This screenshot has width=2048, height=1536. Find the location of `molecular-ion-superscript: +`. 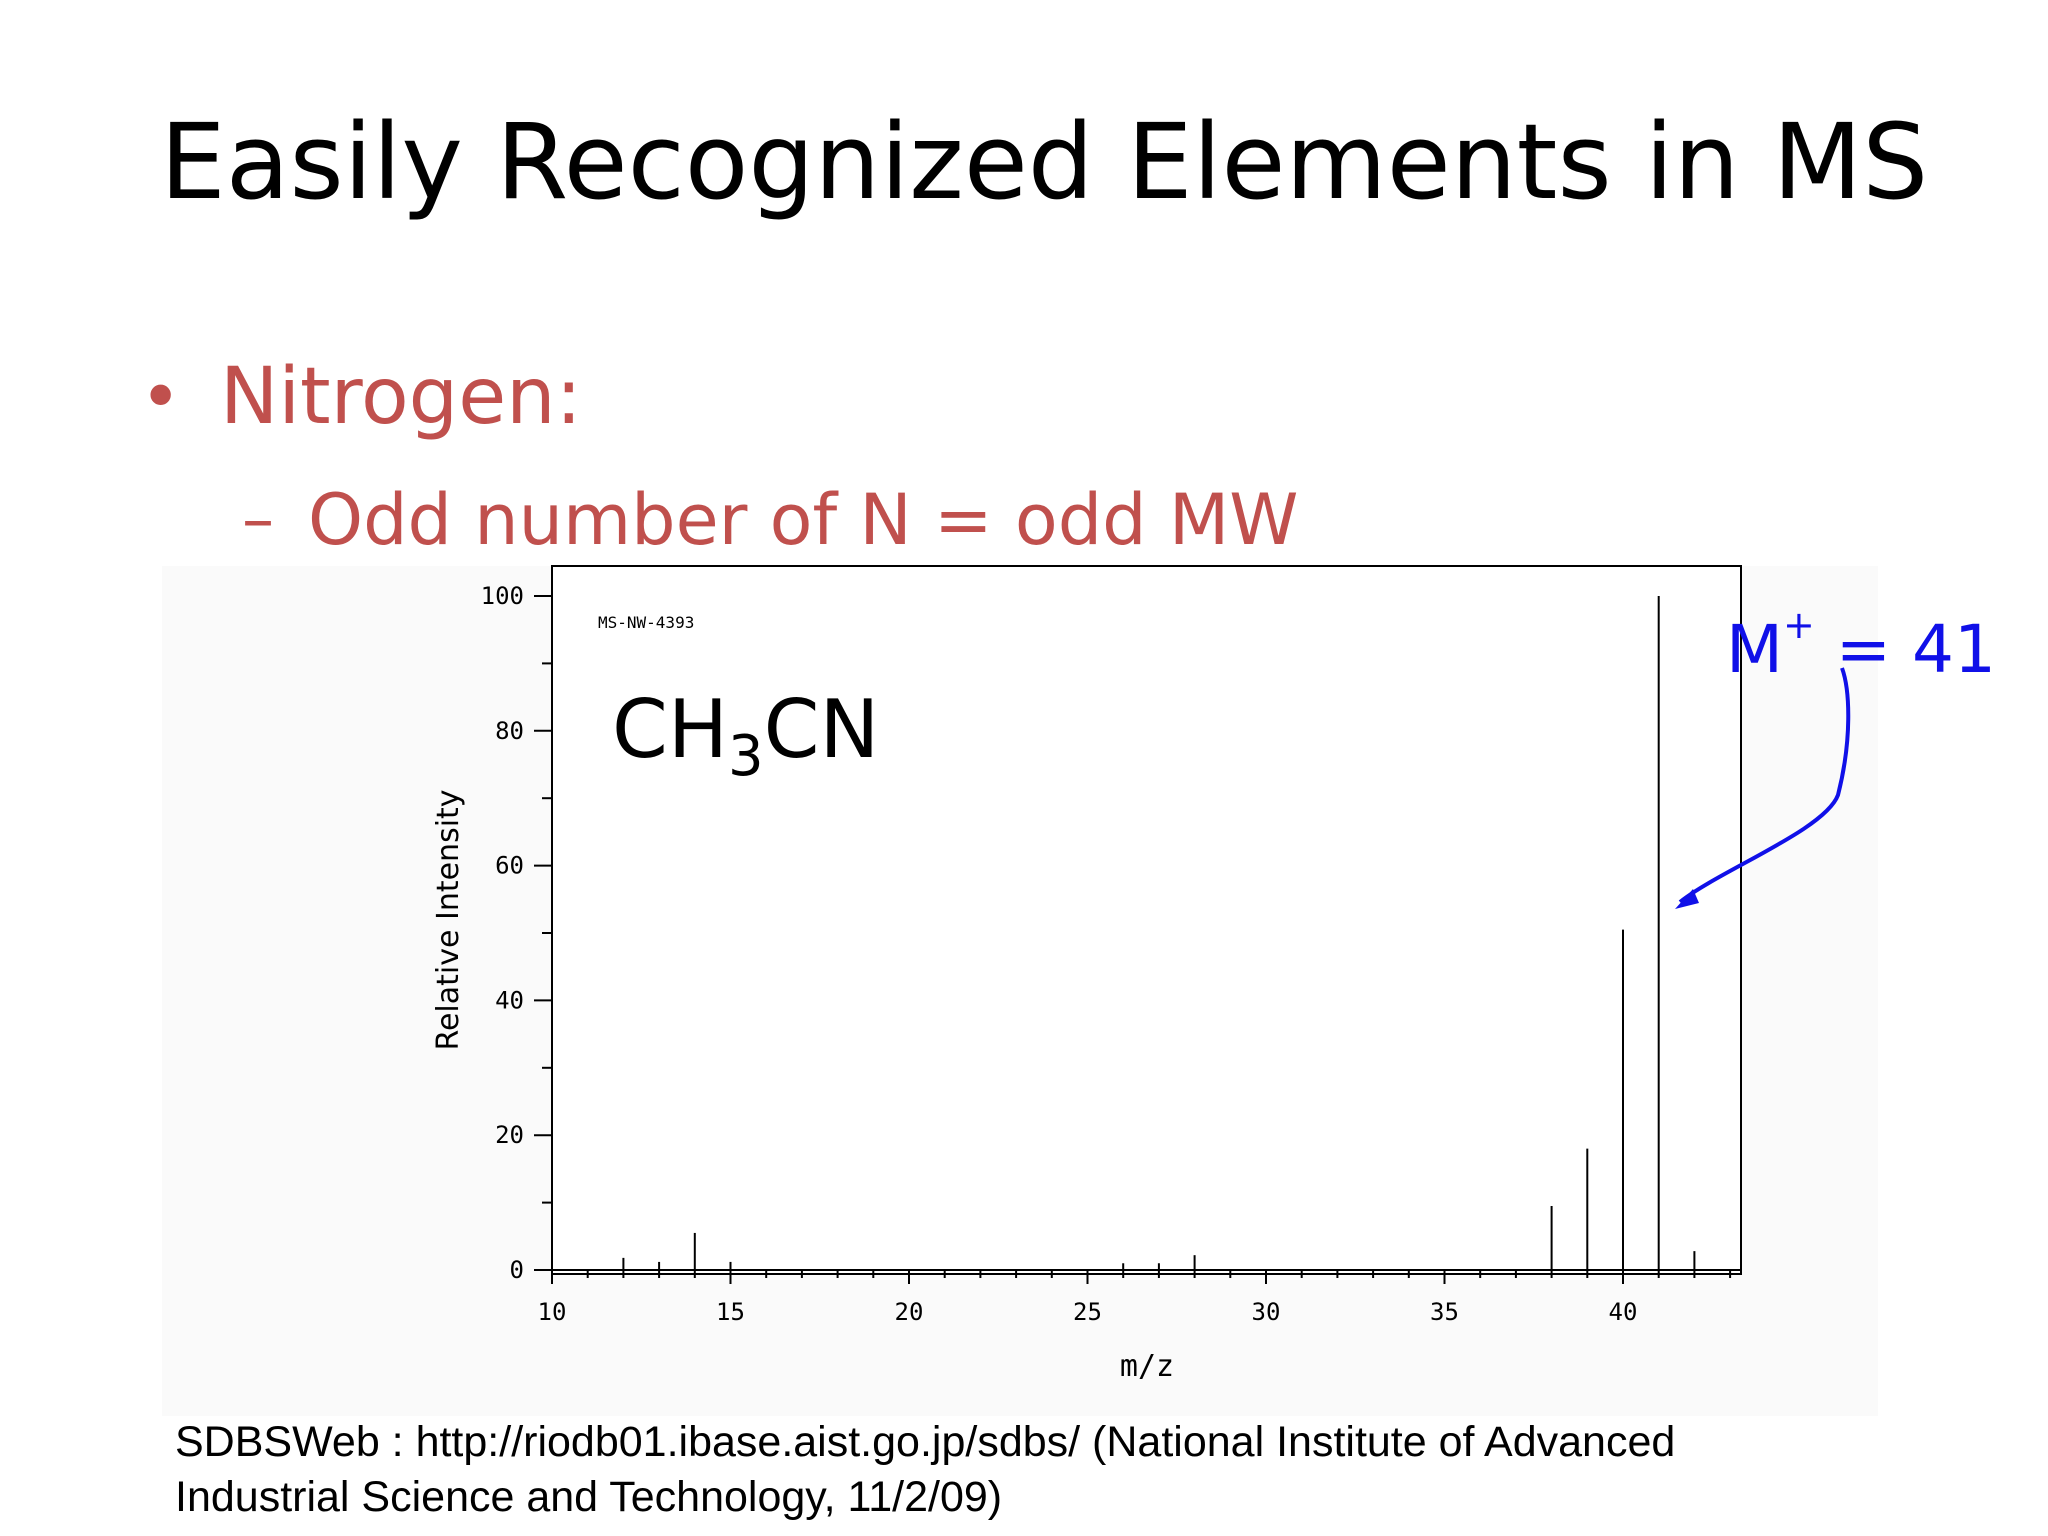

molecular-ion-superscript: + is located at coordinates (1799, 625).